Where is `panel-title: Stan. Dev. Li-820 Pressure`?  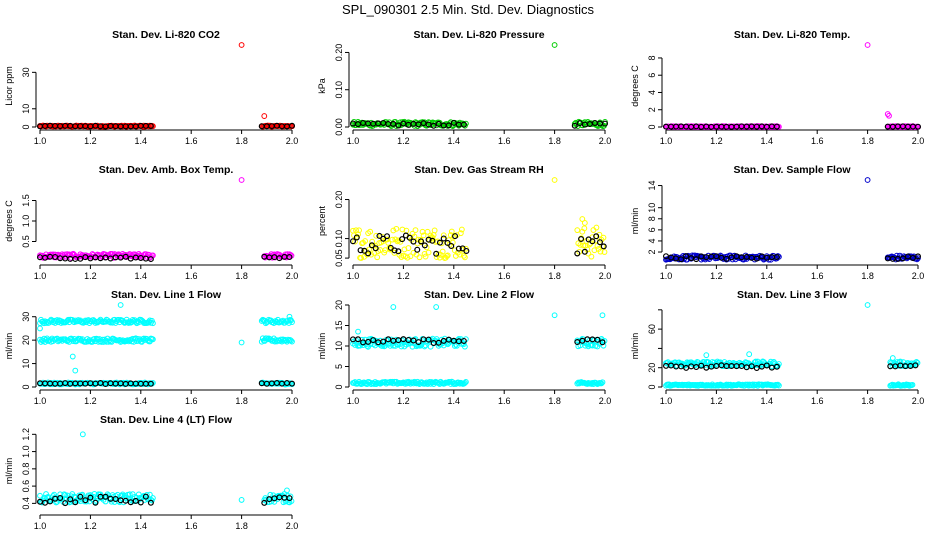
panel-title: Stan. Dev. Li-820 Pressure is located at coordinates (478, 35).